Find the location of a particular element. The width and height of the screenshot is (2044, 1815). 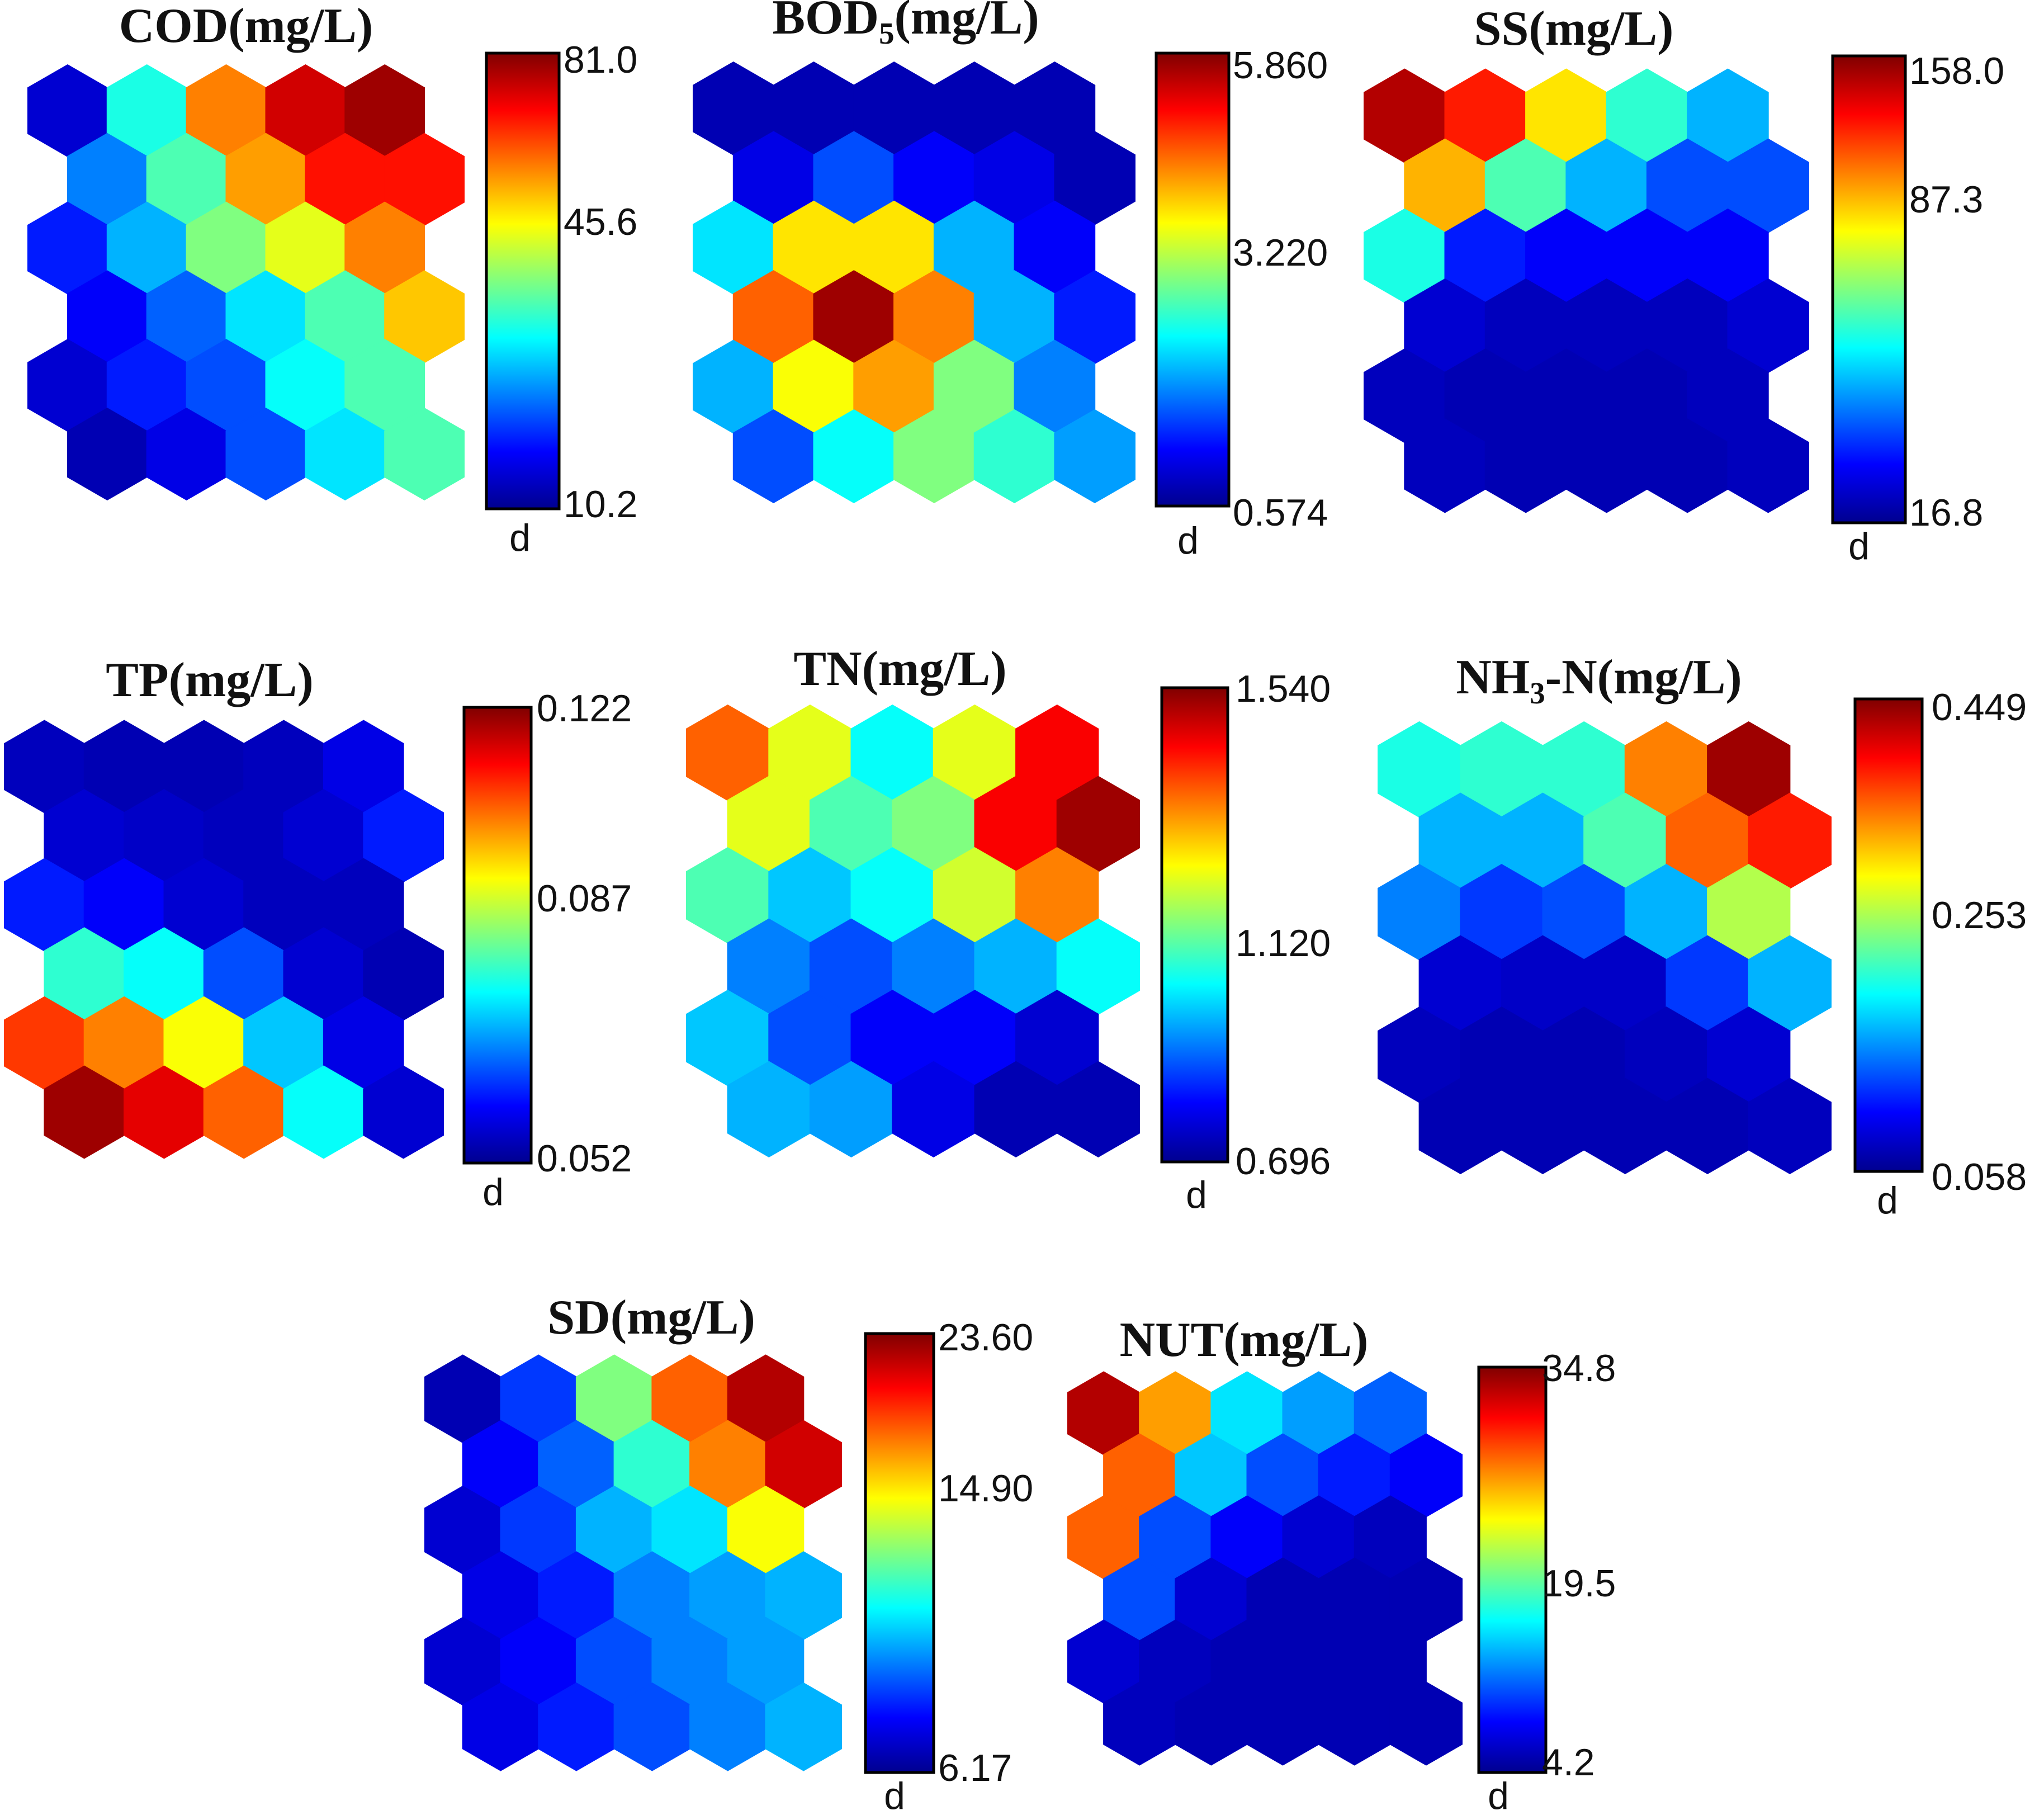

colorbar-tick-mid: 1.120 is located at coordinates (1283, 943).